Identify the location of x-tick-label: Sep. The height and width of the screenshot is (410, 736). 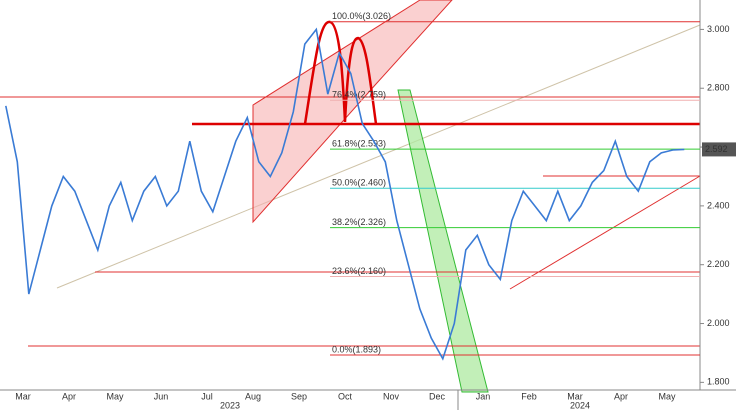
(299, 396).